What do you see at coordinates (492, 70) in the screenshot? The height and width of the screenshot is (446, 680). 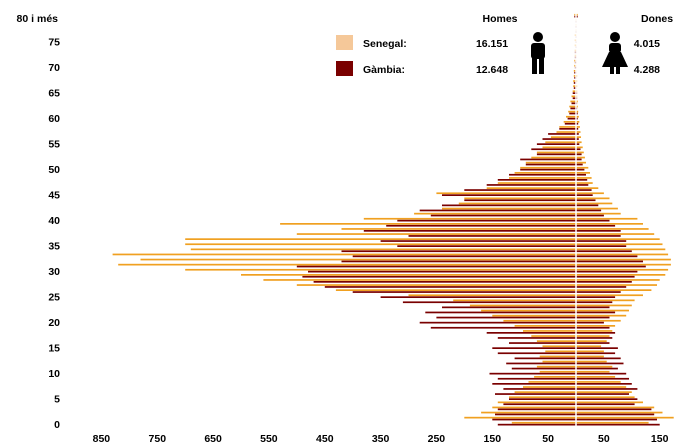 I see `legend-men-total-gambia: 12.648` at bounding box center [492, 70].